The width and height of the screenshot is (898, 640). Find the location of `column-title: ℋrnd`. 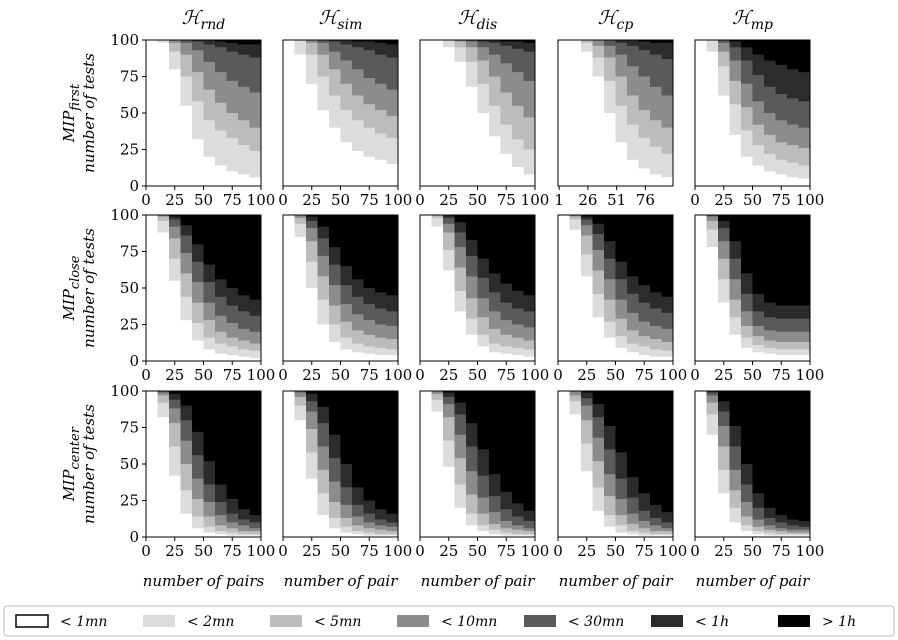

column-title: ℋrnd is located at coordinates (203, 20).